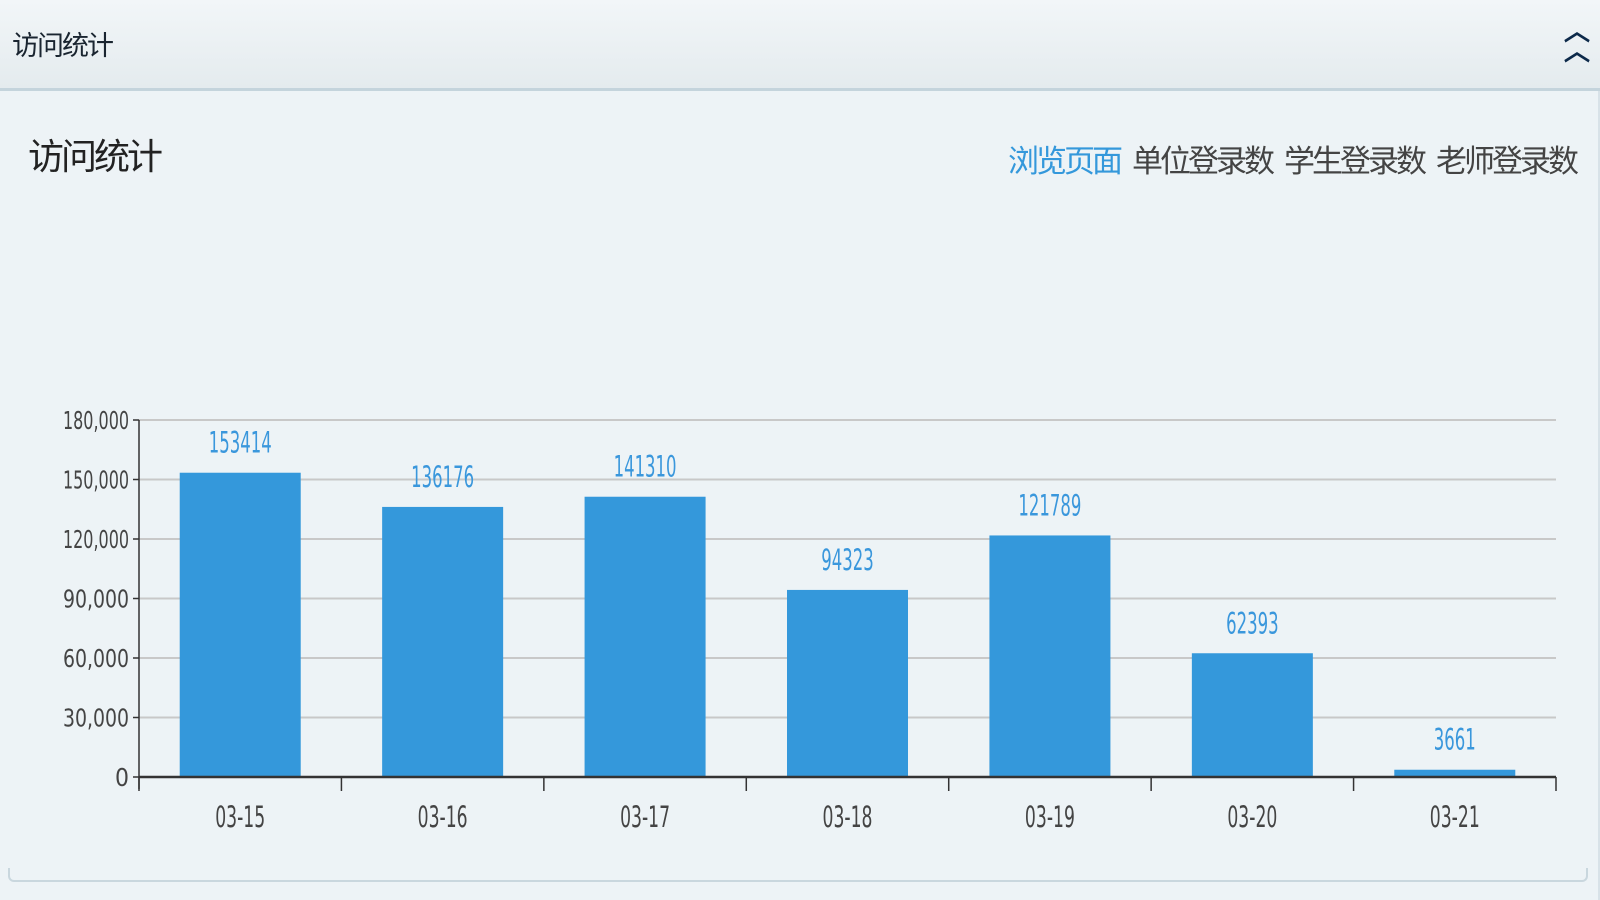  What do you see at coordinates (1050, 817) in the screenshot?
I see `x-tick-label: 03-19` at bounding box center [1050, 817].